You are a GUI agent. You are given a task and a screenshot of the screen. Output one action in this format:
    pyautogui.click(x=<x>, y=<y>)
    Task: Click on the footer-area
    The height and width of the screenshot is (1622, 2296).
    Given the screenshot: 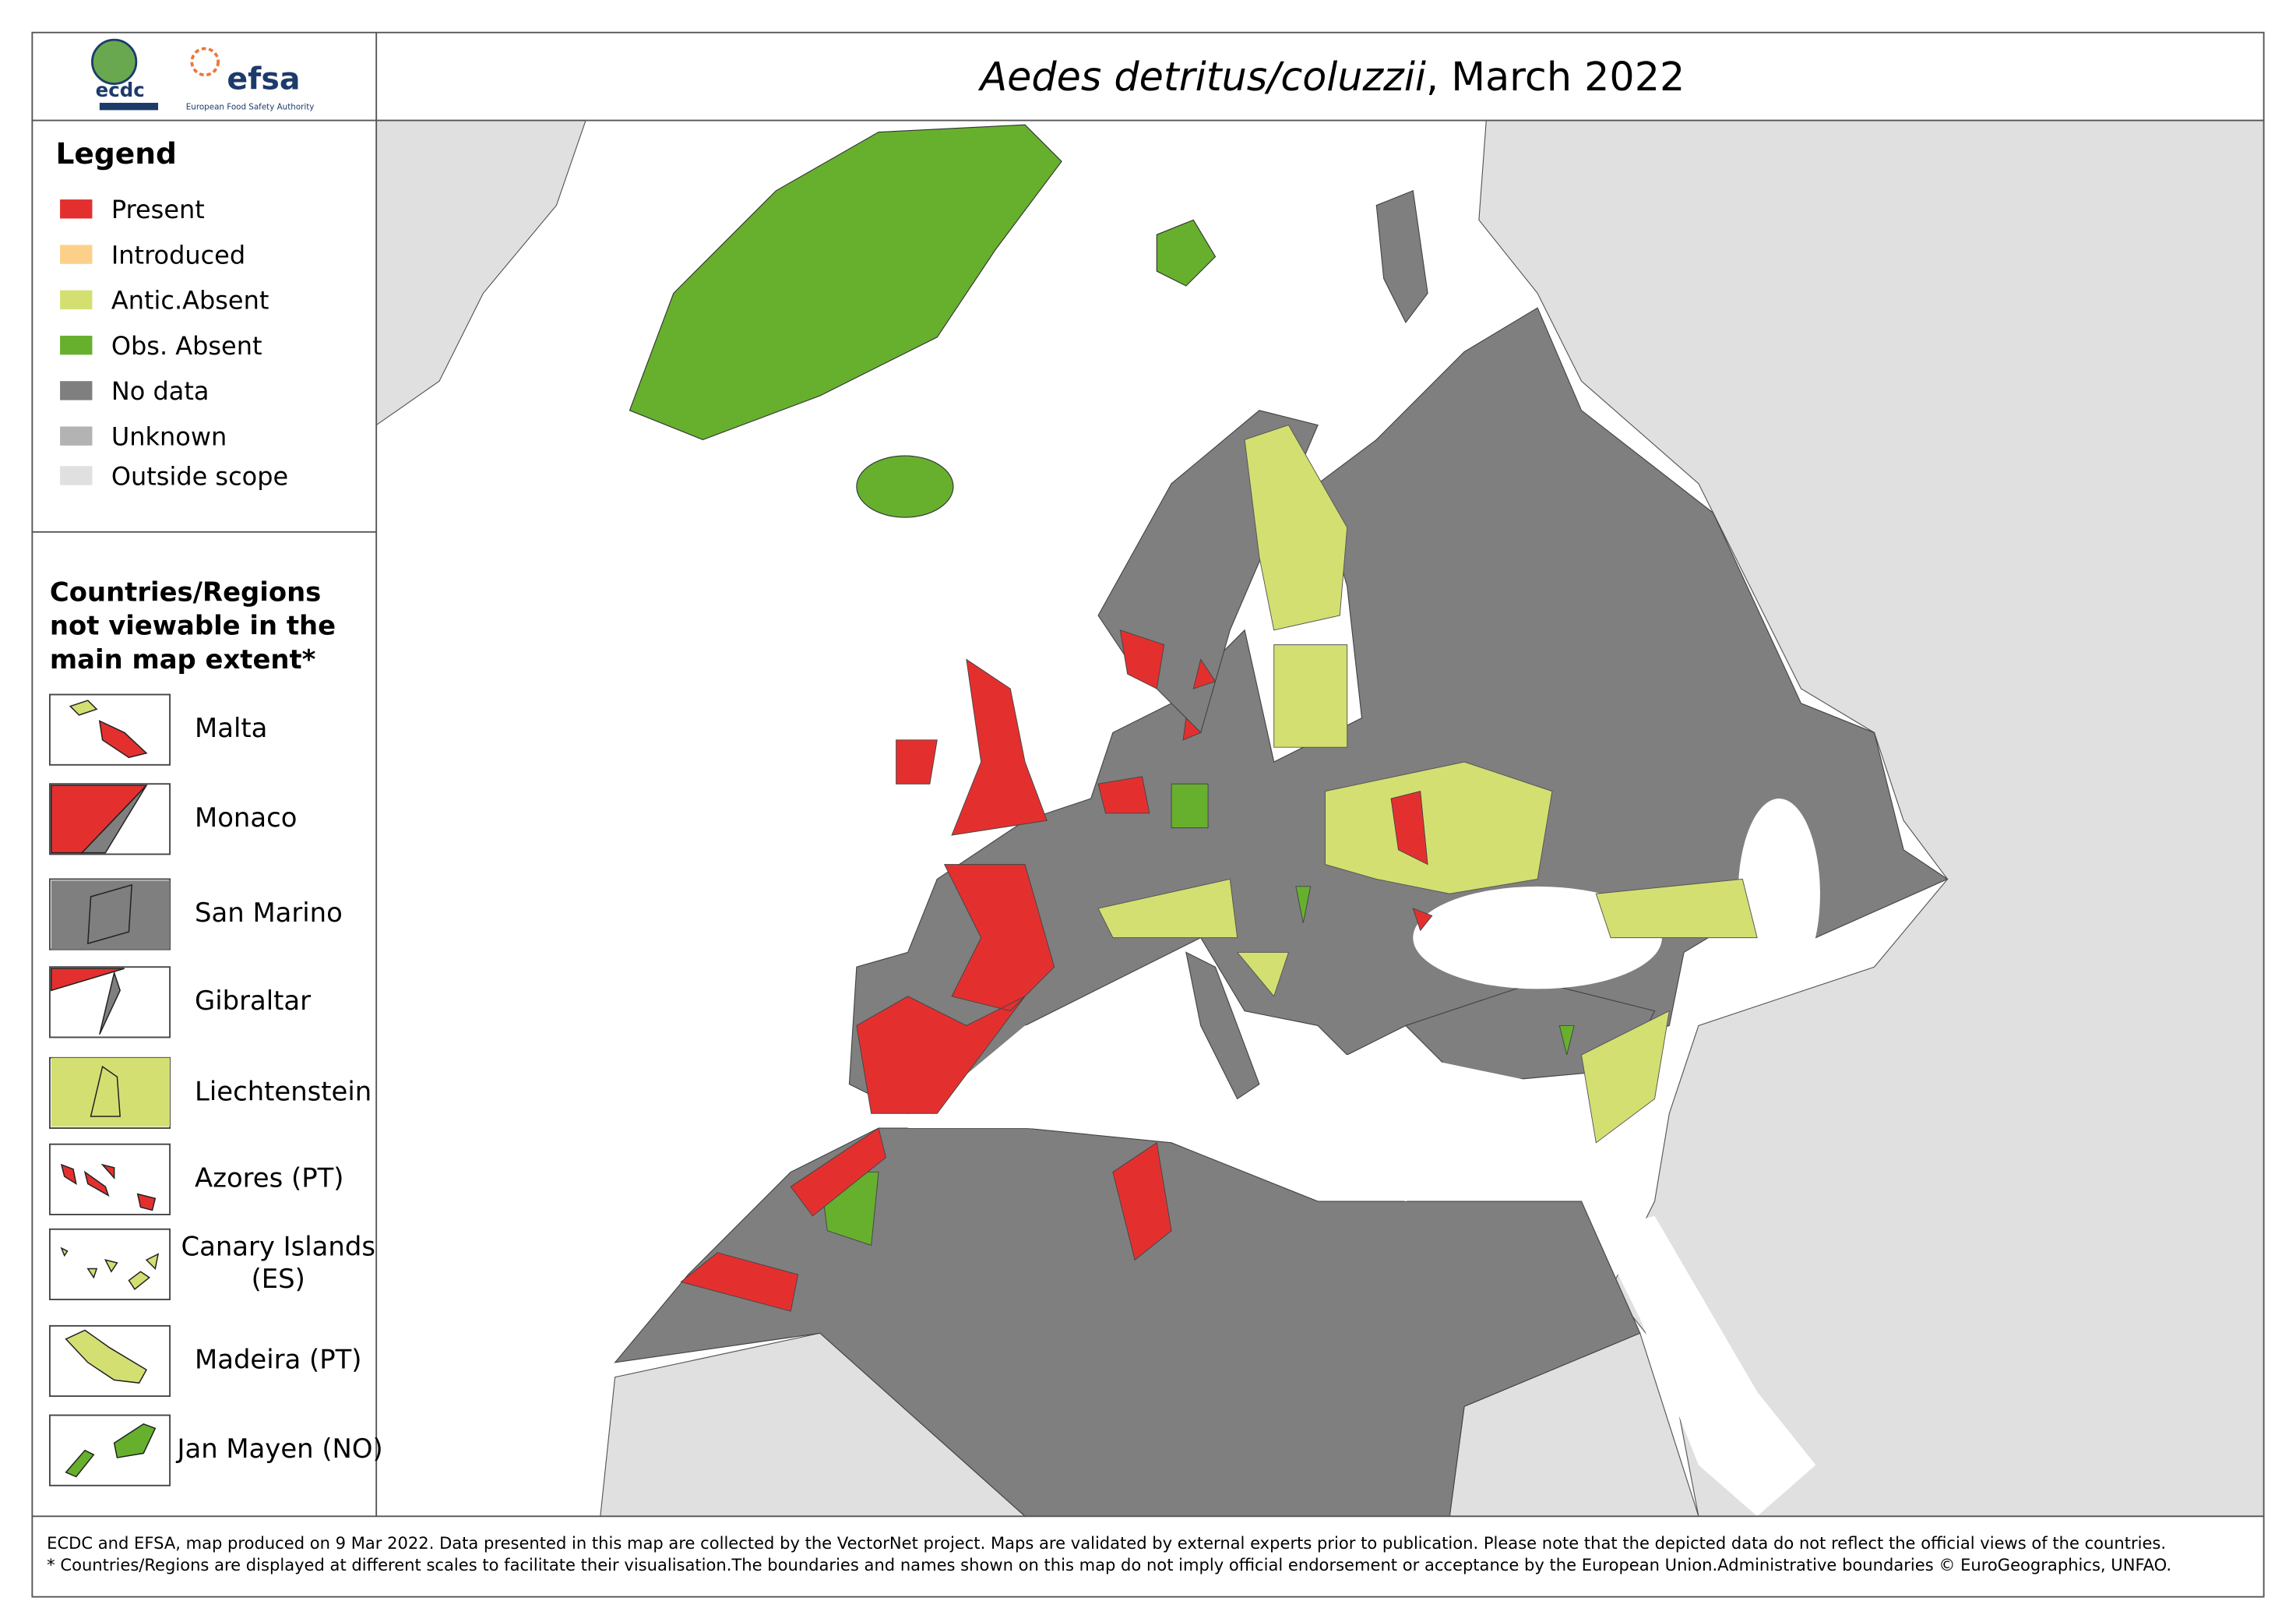 What is the action you would take?
    pyautogui.click(x=1148, y=1557)
    